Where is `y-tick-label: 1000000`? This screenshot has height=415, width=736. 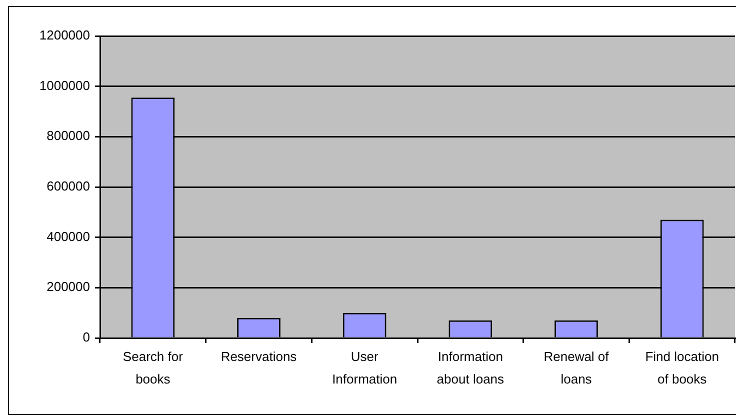 y-tick-label: 1000000 is located at coordinates (64, 85).